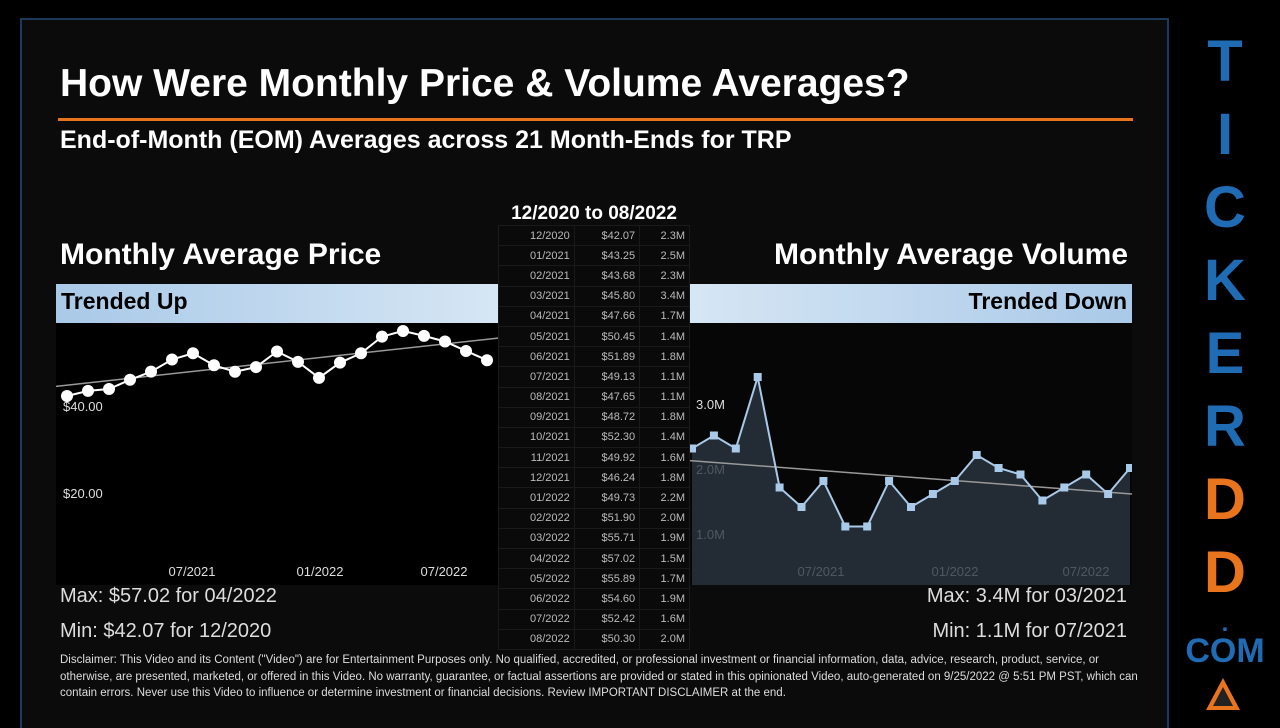 The width and height of the screenshot is (1280, 728). I want to click on cell-price: $51.90, so click(607, 518).